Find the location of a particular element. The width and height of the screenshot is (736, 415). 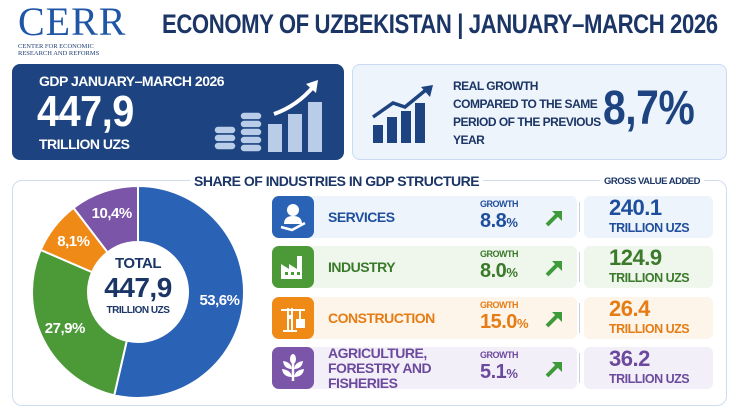

donut-slice-label: 10,4% is located at coordinates (112, 214).